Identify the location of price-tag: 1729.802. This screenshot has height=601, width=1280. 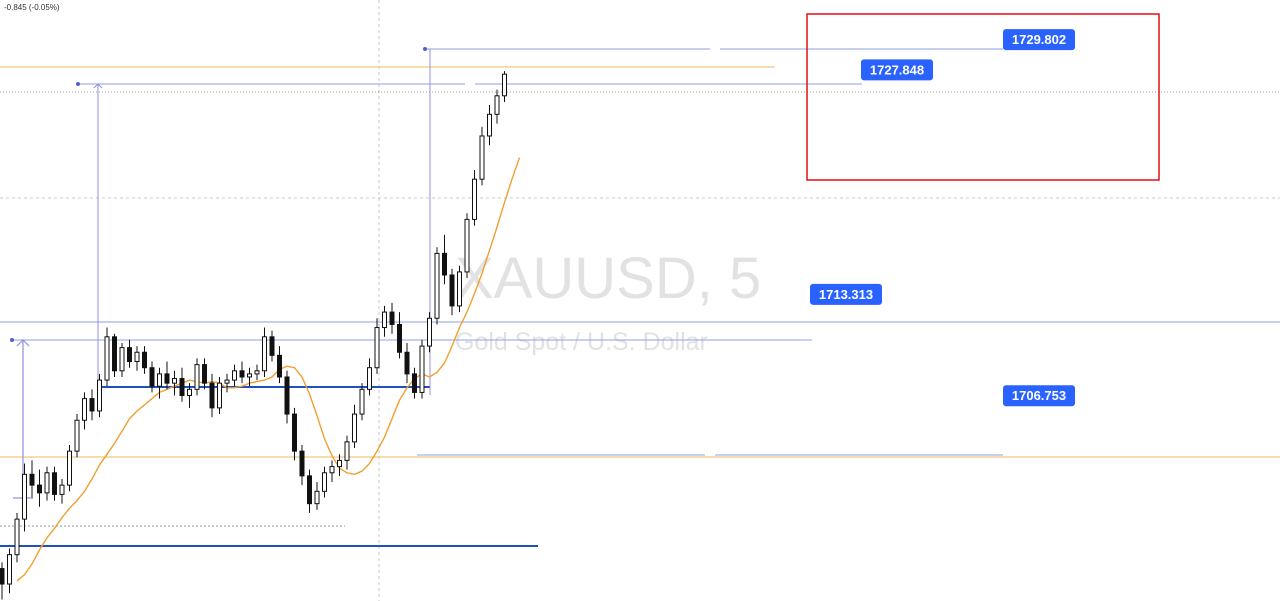
(1039, 40).